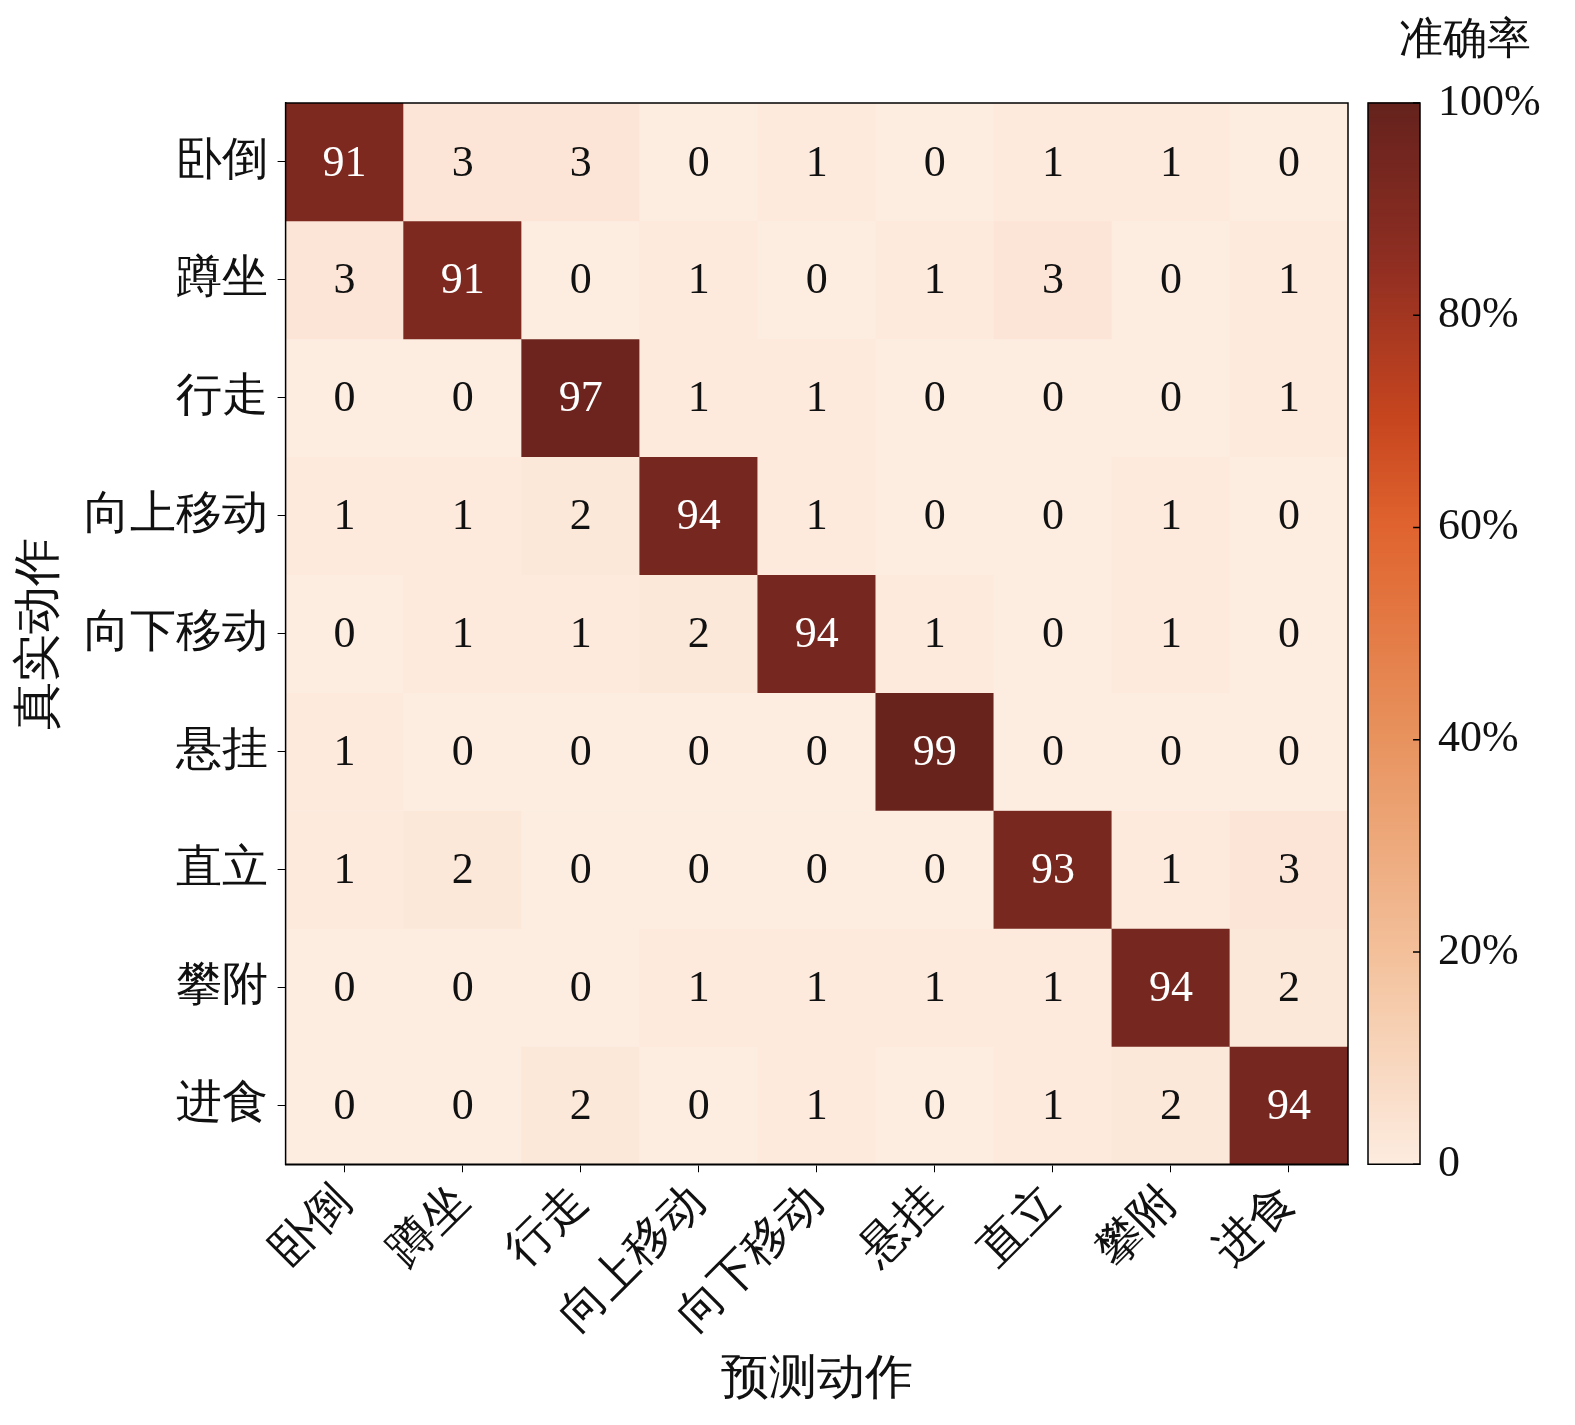  What do you see at coordinates (1136, 1225) in the screenshot?
I see `x-tick-label: 攀附` at bounding box center [1136, 1225].